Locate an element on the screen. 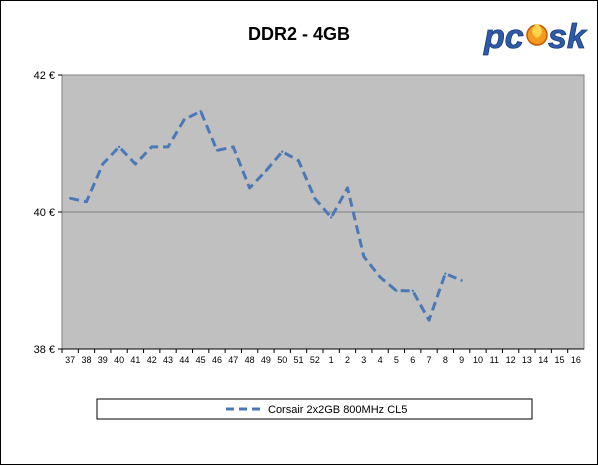 The height and width of the screenshot is (470, 598). svg-text: pc is located at coordinates (503, 37).